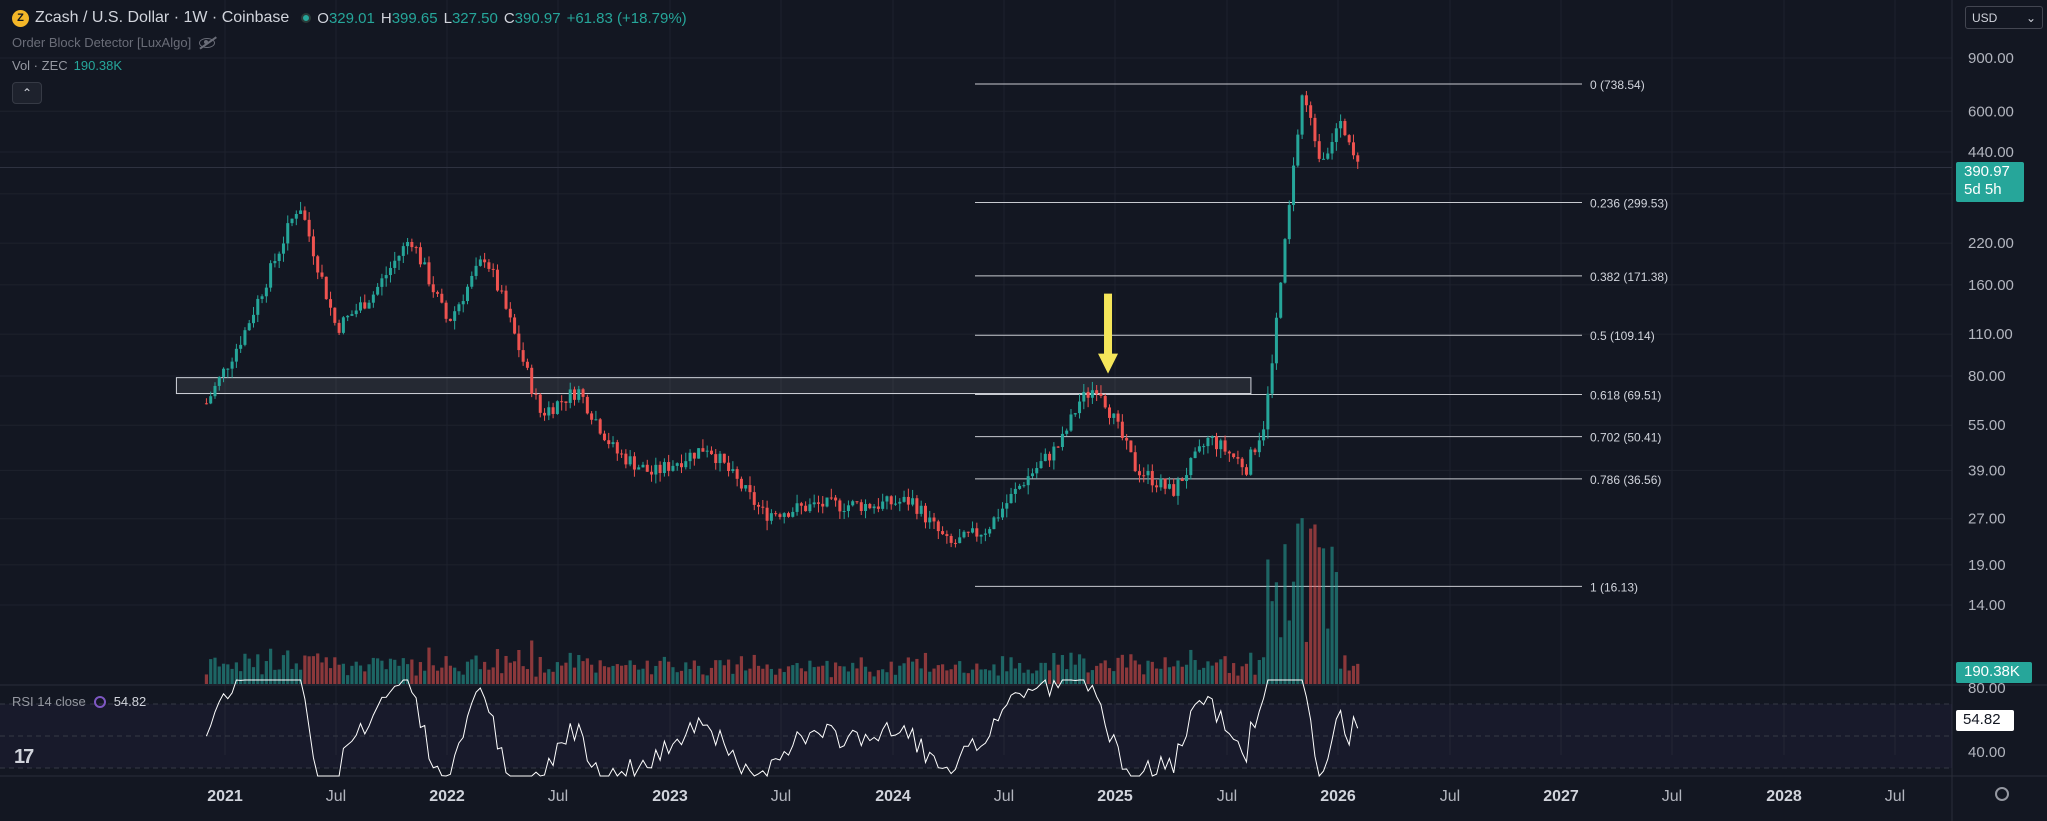  What do you see at coordinates (27, 93) in the screenshot?
I see `collapse-legend-button: ⌃` at bounding box center [27, 93].